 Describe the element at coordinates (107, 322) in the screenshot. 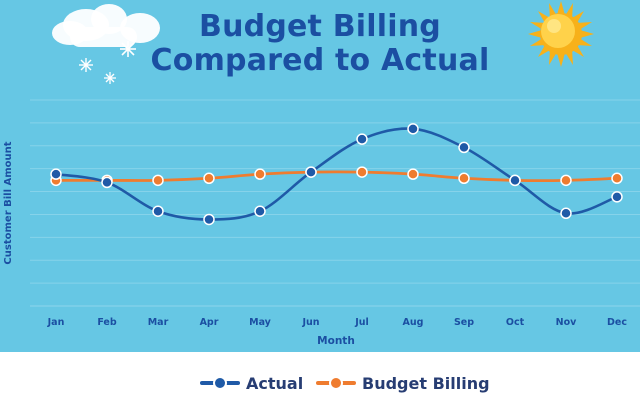

I see `x-tick-label: Feb` at that location.